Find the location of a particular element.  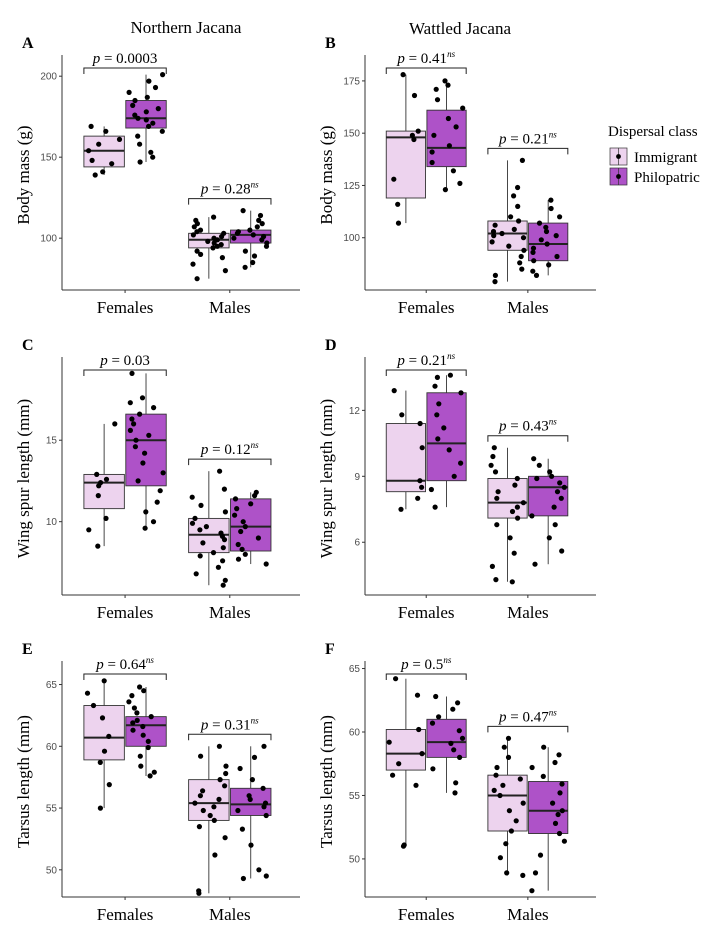

y-axis-label: Wing spur length (mm) is located at coordinates (23, 478).